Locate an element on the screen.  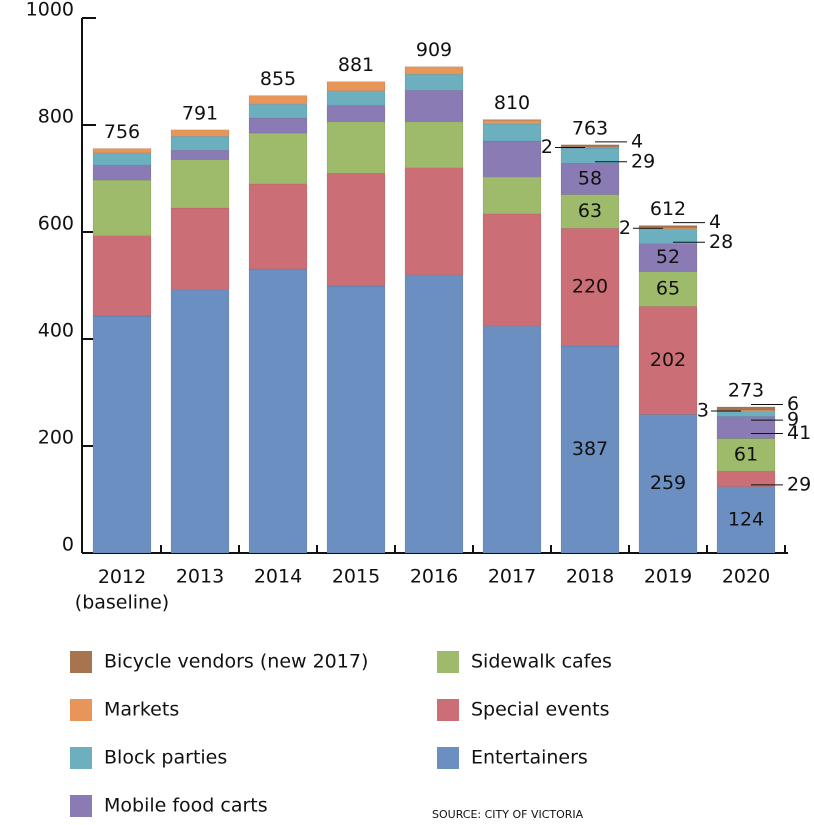
legend-label: Block parties is located at coordinates (165, 758).